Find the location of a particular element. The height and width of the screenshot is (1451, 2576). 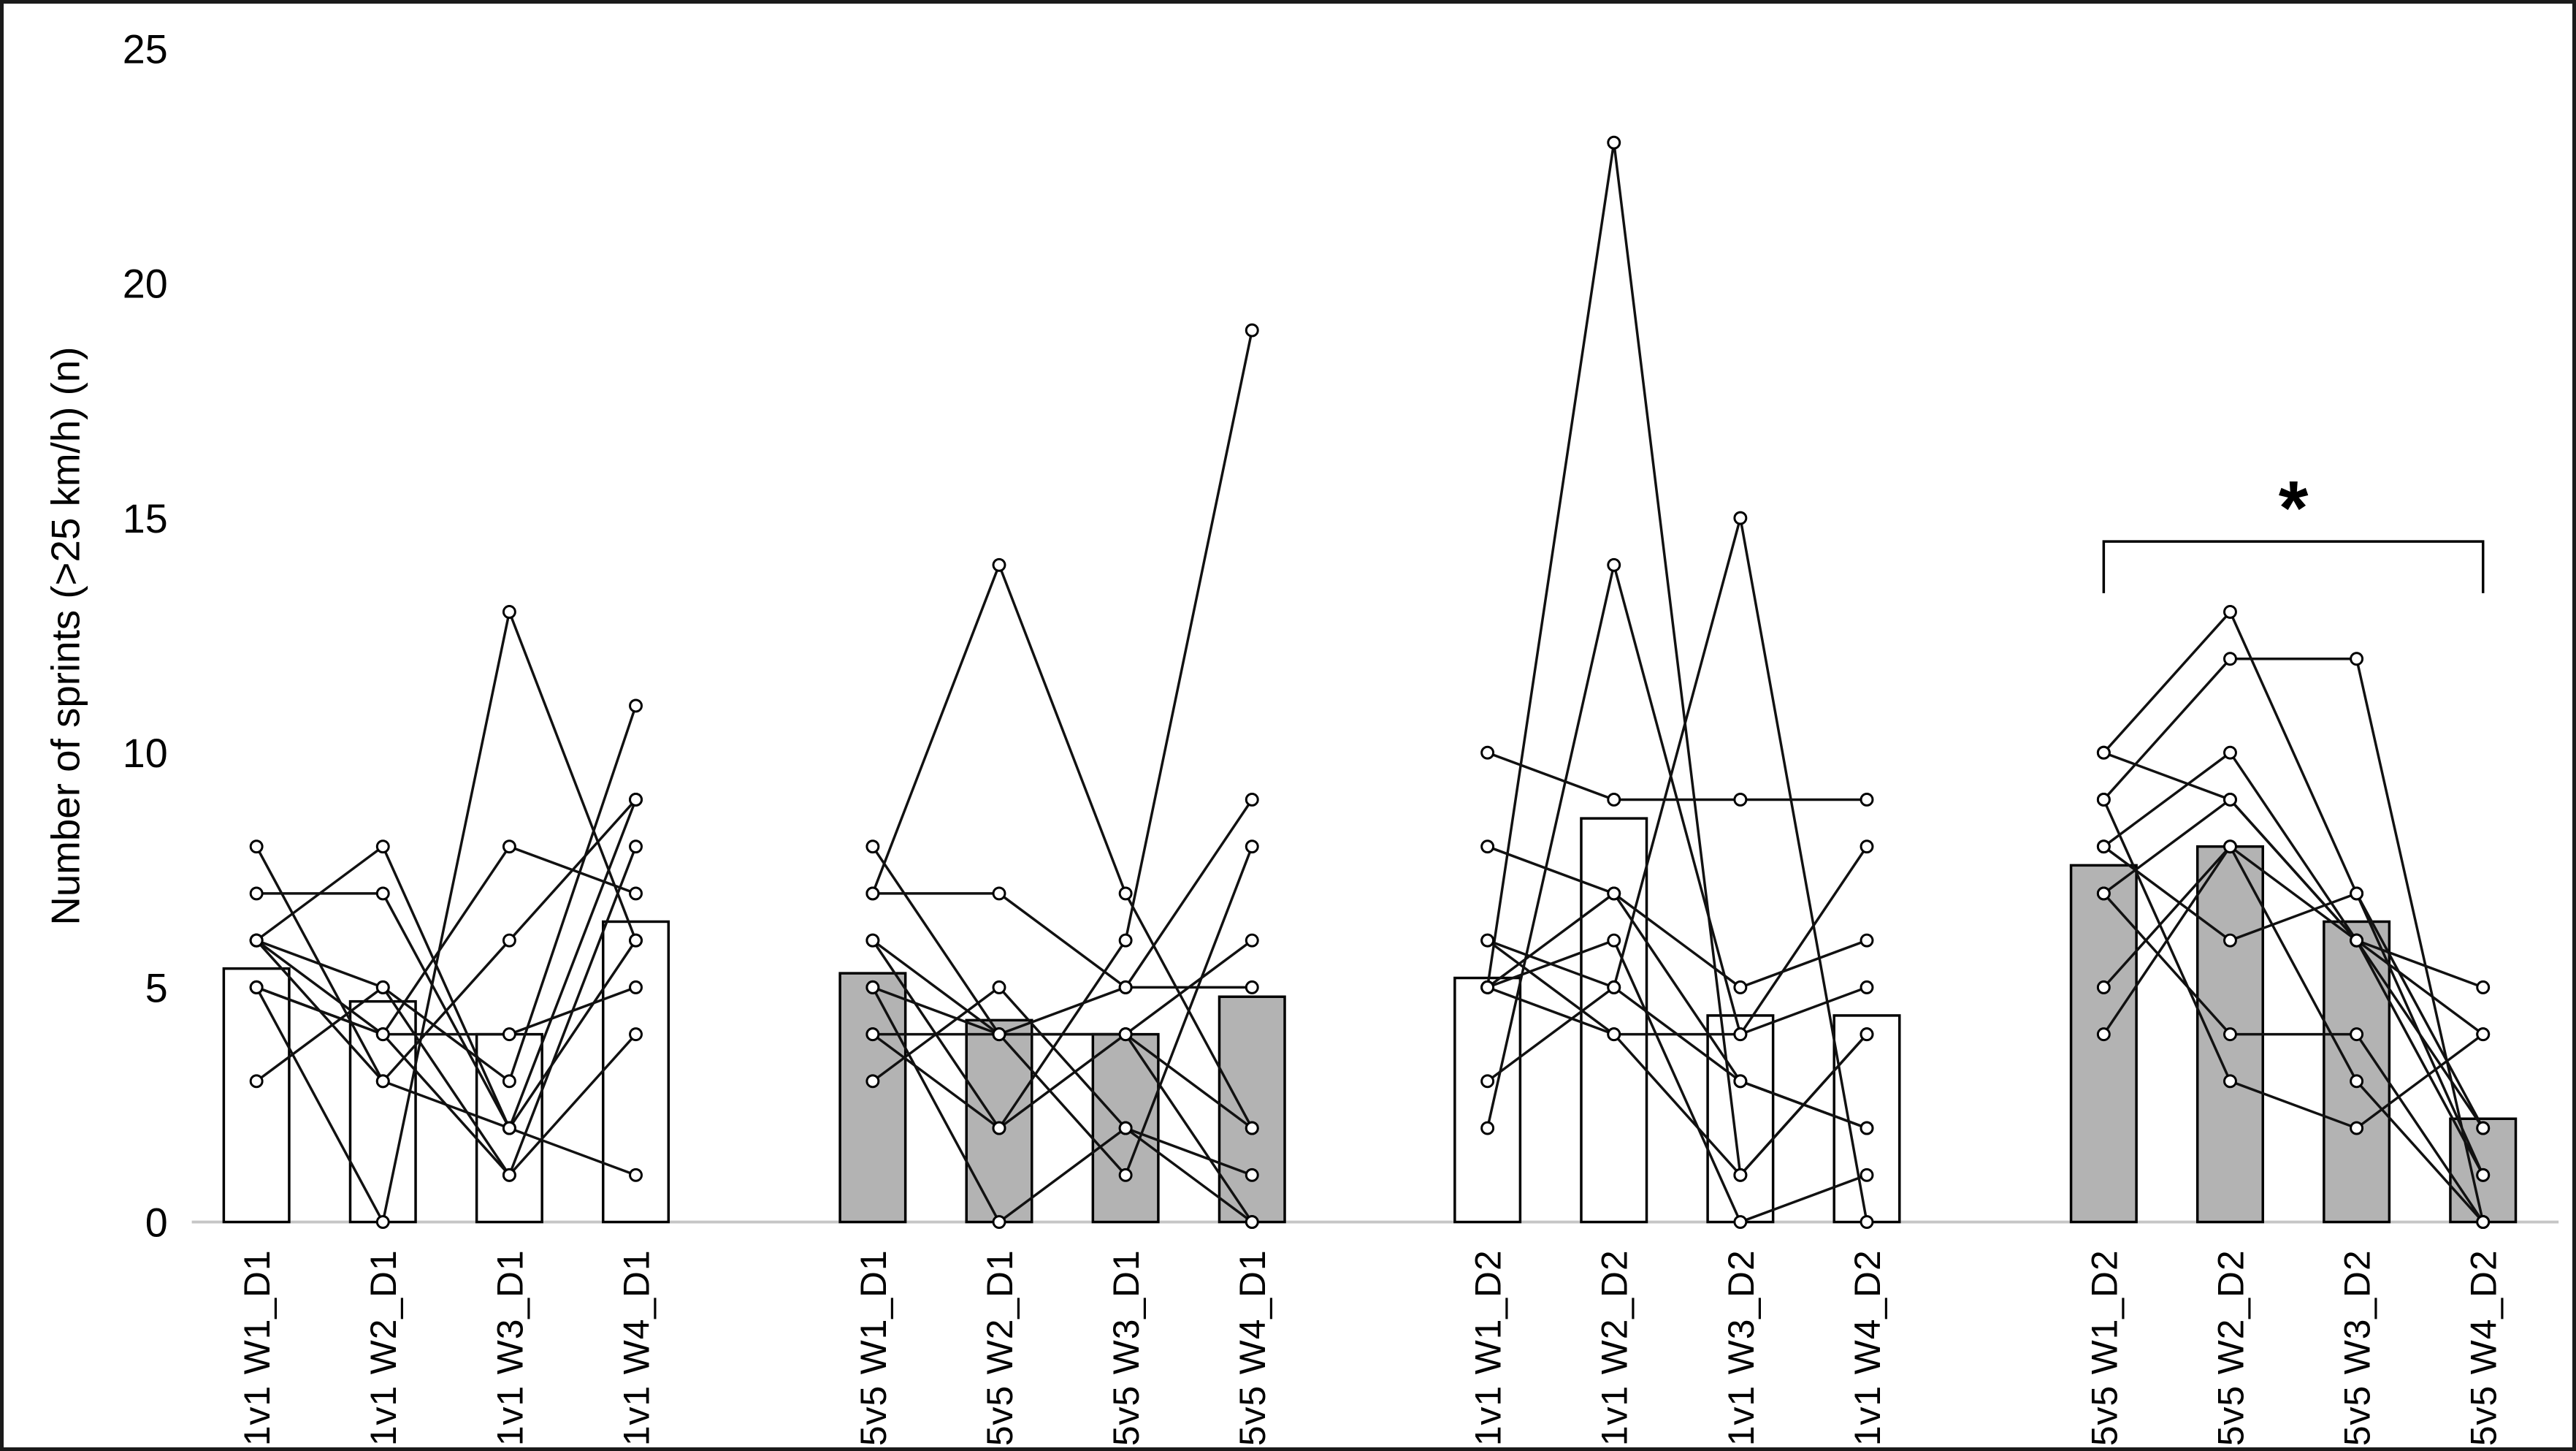

significance-layer: * is located at coordinates (2293, 529).